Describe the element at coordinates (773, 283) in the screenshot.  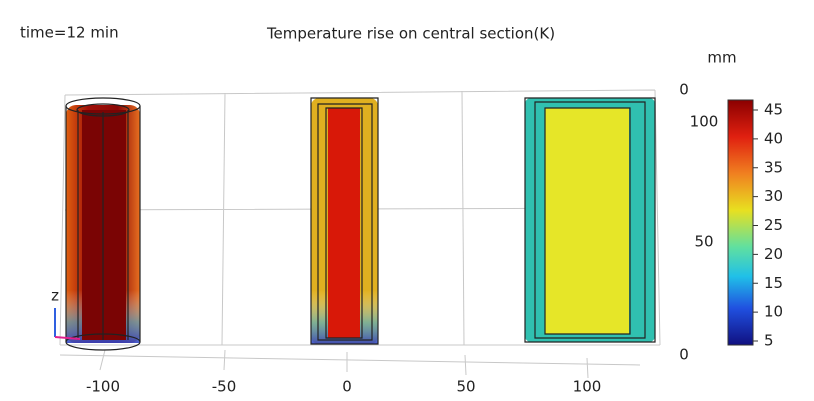
I see `colorbar-tick-label: 15` at that location.